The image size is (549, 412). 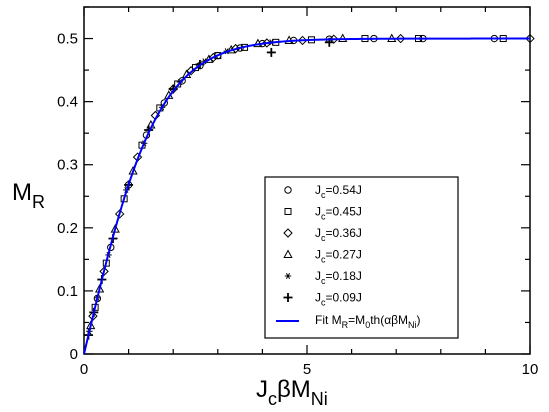 What do you see at coordinates (328, 320) in the screenshot?
I see `legend-fit-label-pre: Fit M` at bounding box center [328, 320].